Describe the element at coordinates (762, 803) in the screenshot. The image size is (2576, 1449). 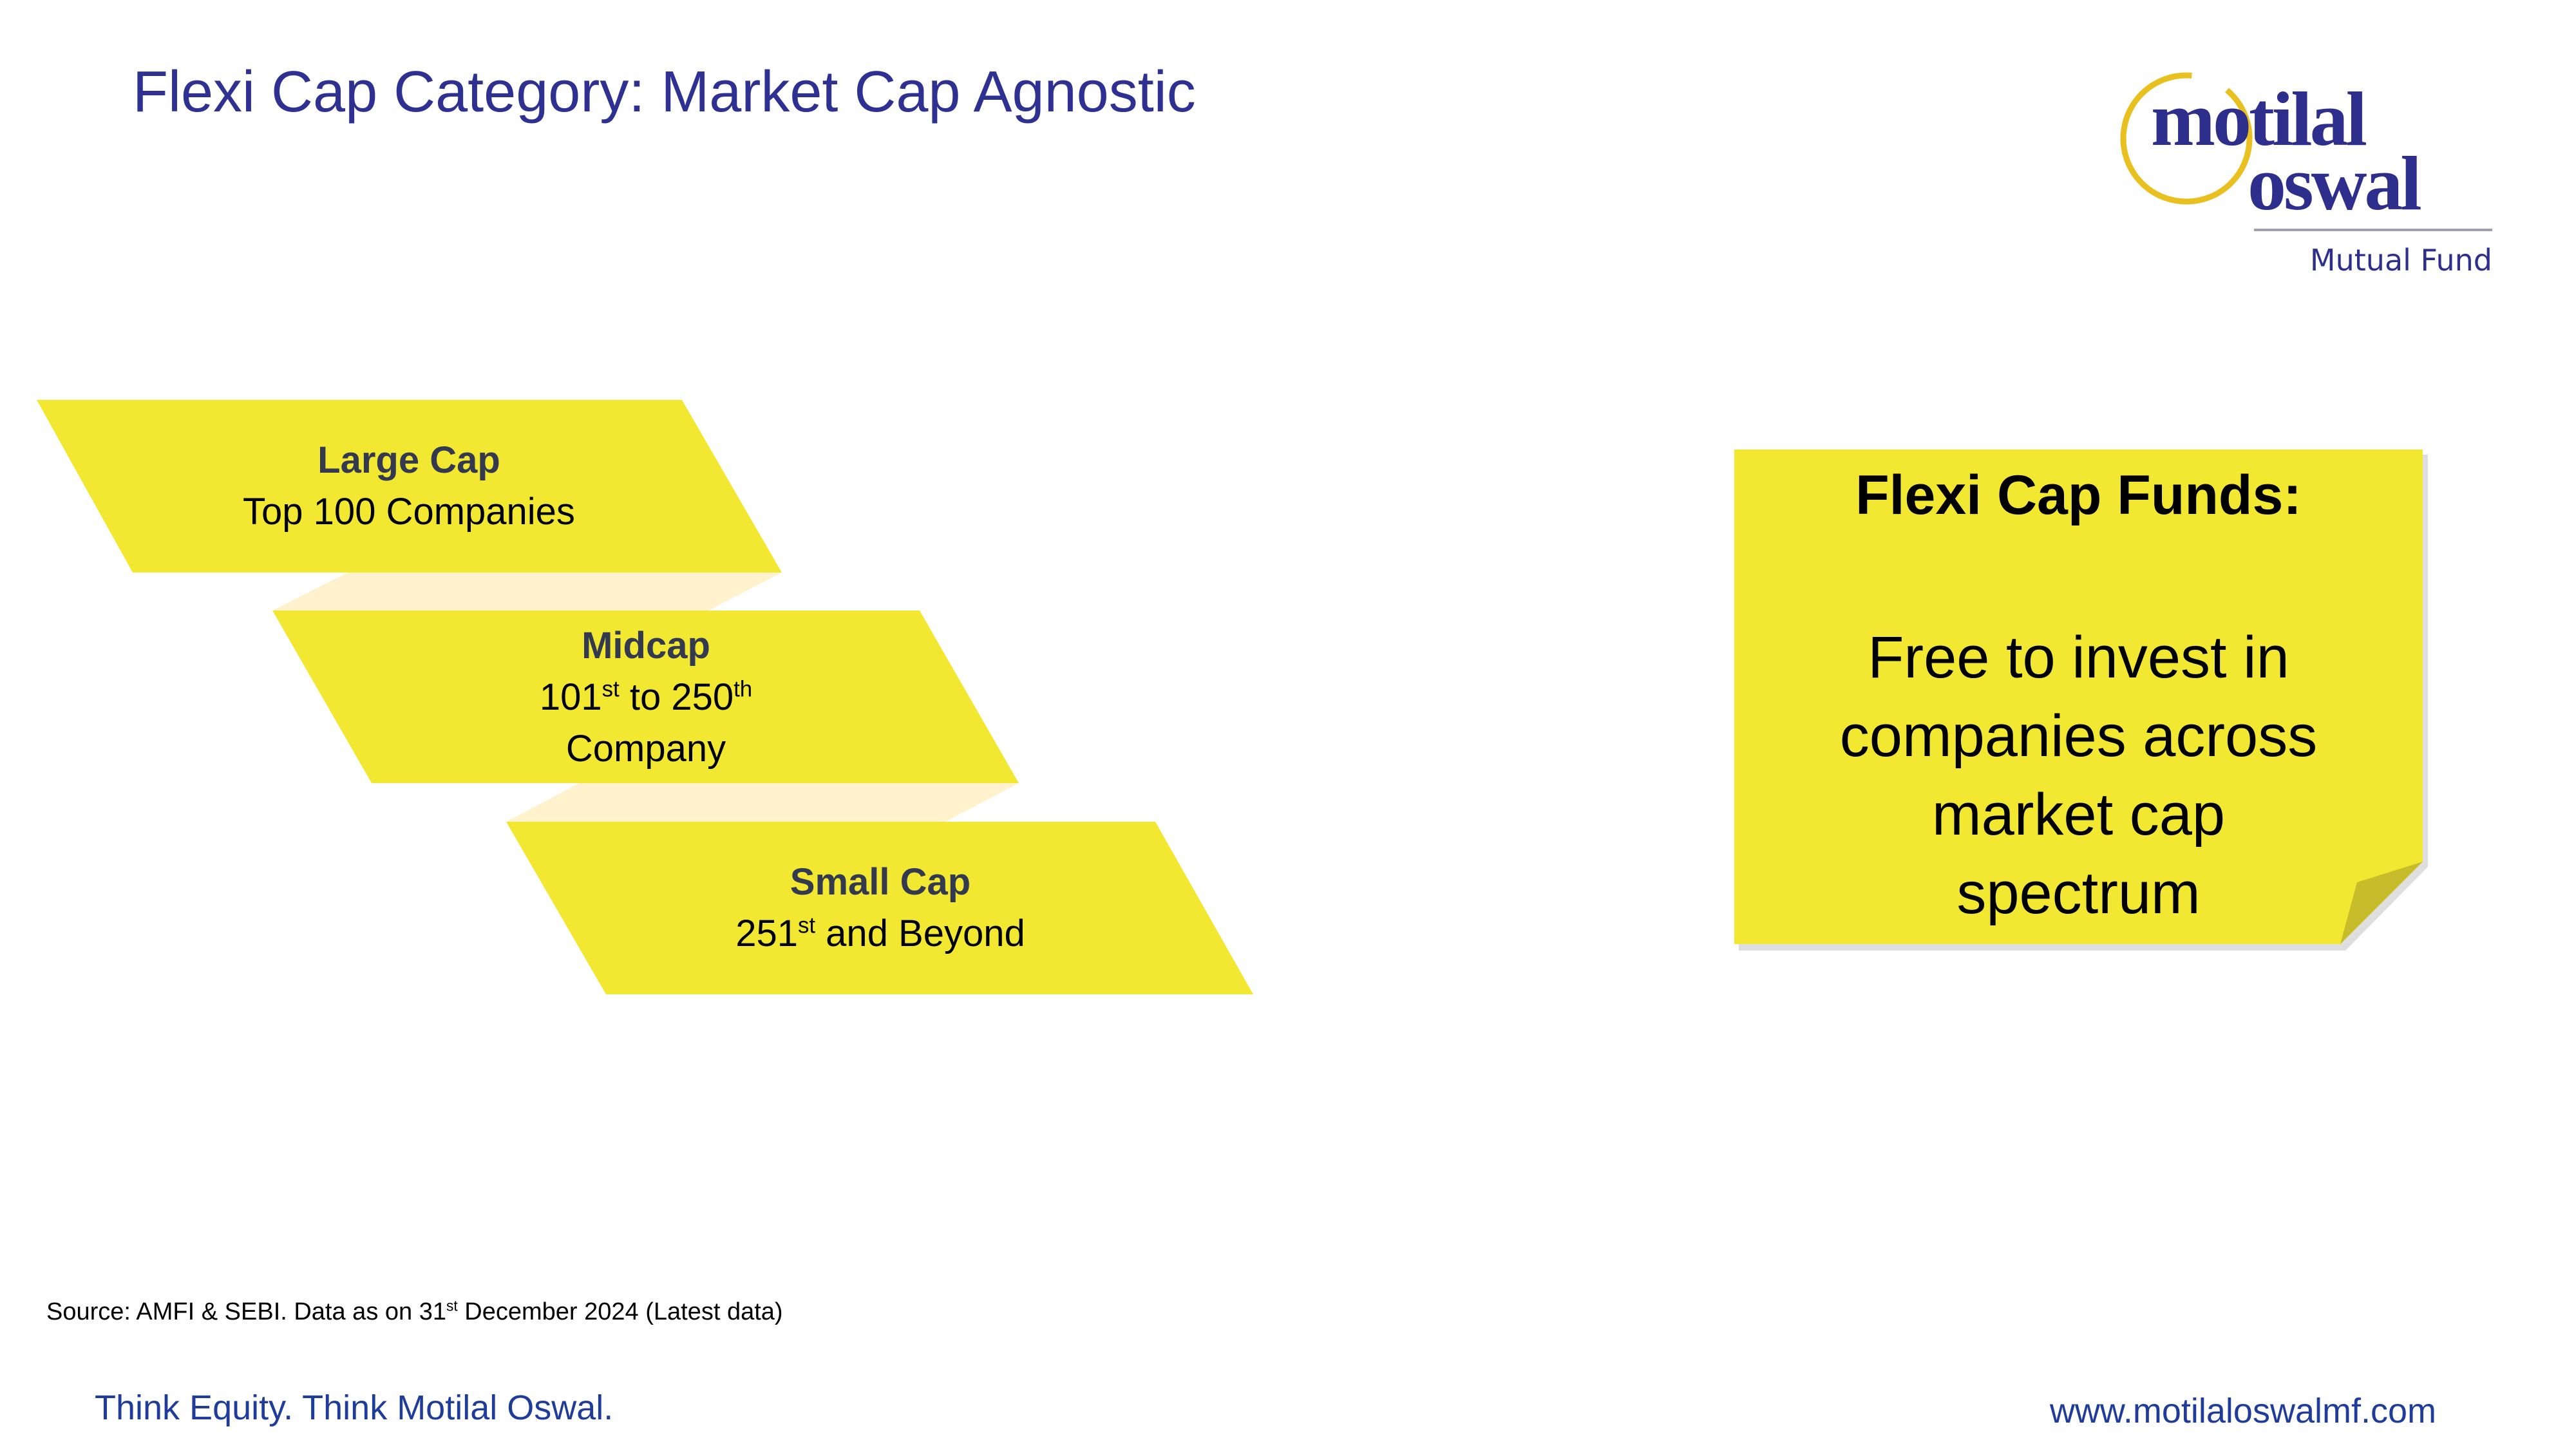
I see `connector-mid-small` at that location.